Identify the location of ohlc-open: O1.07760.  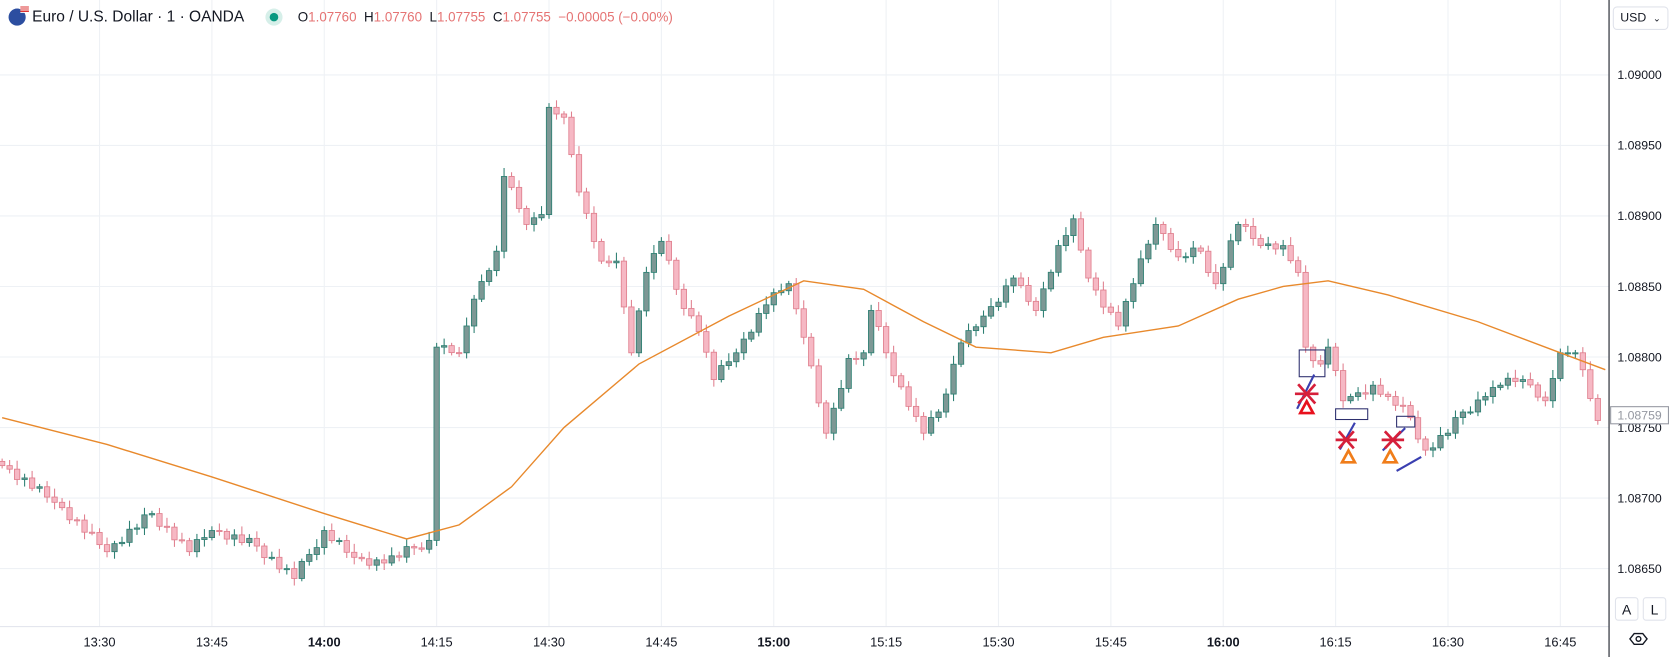
(327, 17).